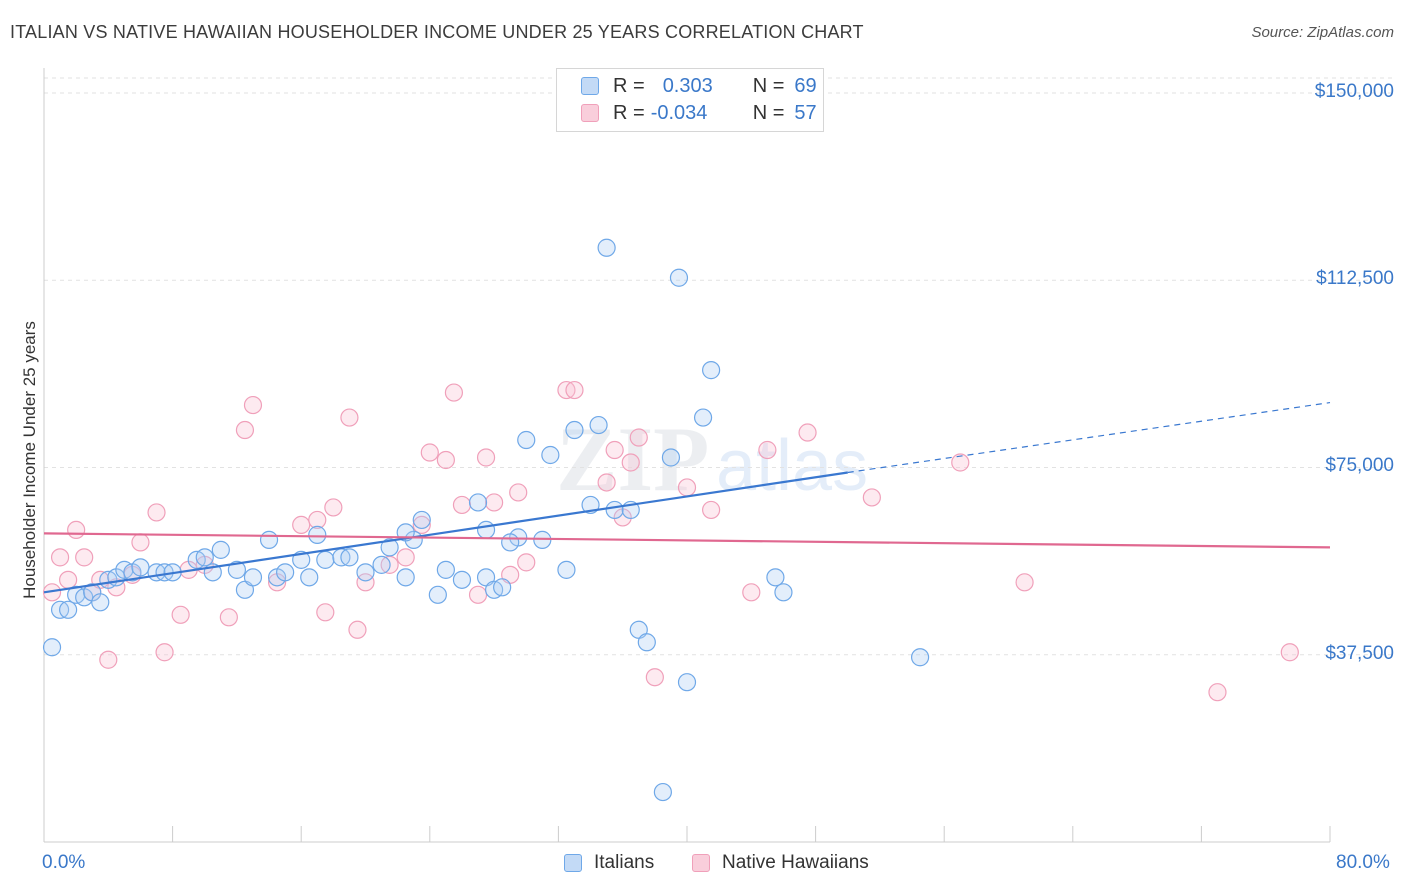 This screenshot has width=1406, height=892. Describe the element at coordinates (795, 862) in the screenshot. I see `hawaiians-legend-label: Native Hawaiians` at that location.